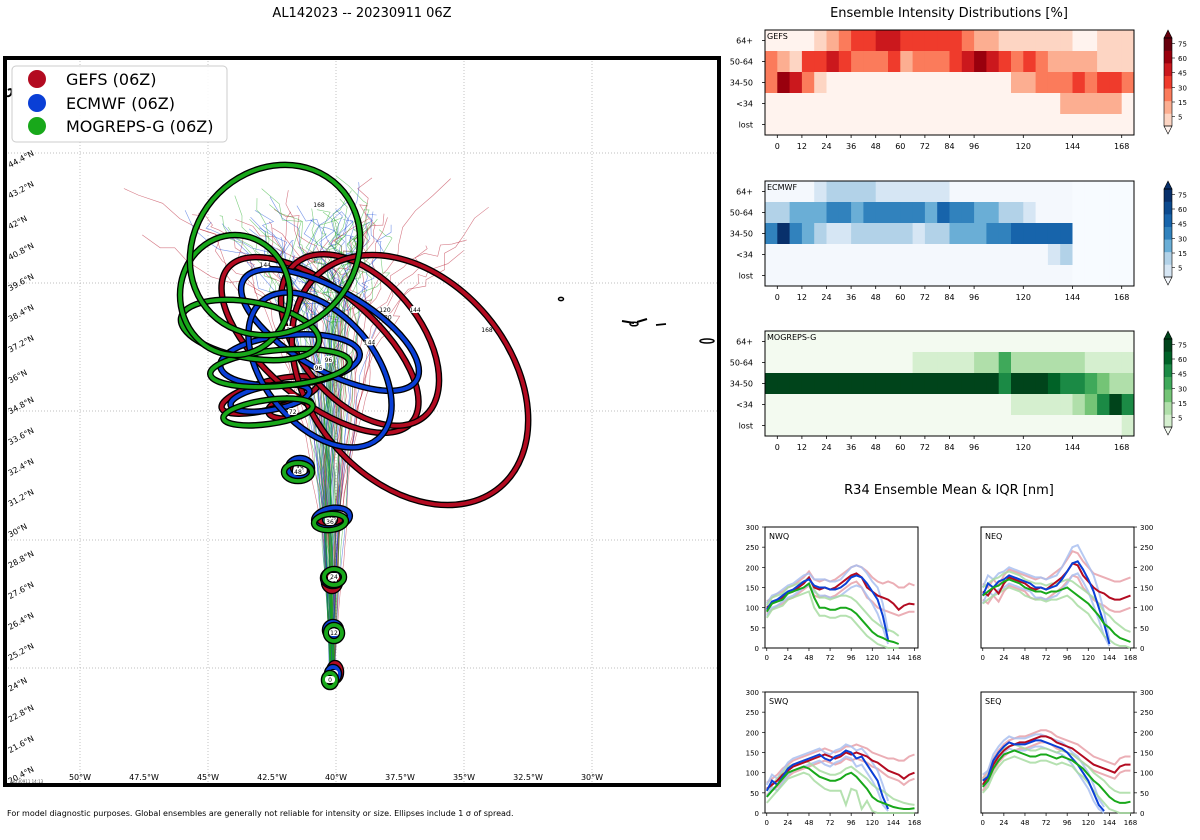  I want to click on lon-tick-label: 42.5°W, so click(272, 777).